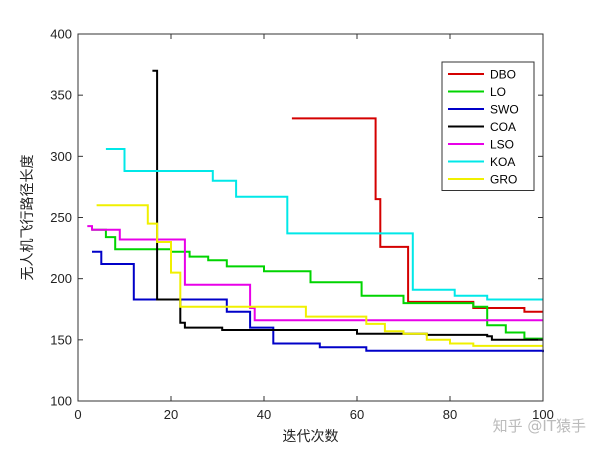  Describe the element at coordinates (171, 414) in the screenshot. I see `x-tick-label: 20` at that location.